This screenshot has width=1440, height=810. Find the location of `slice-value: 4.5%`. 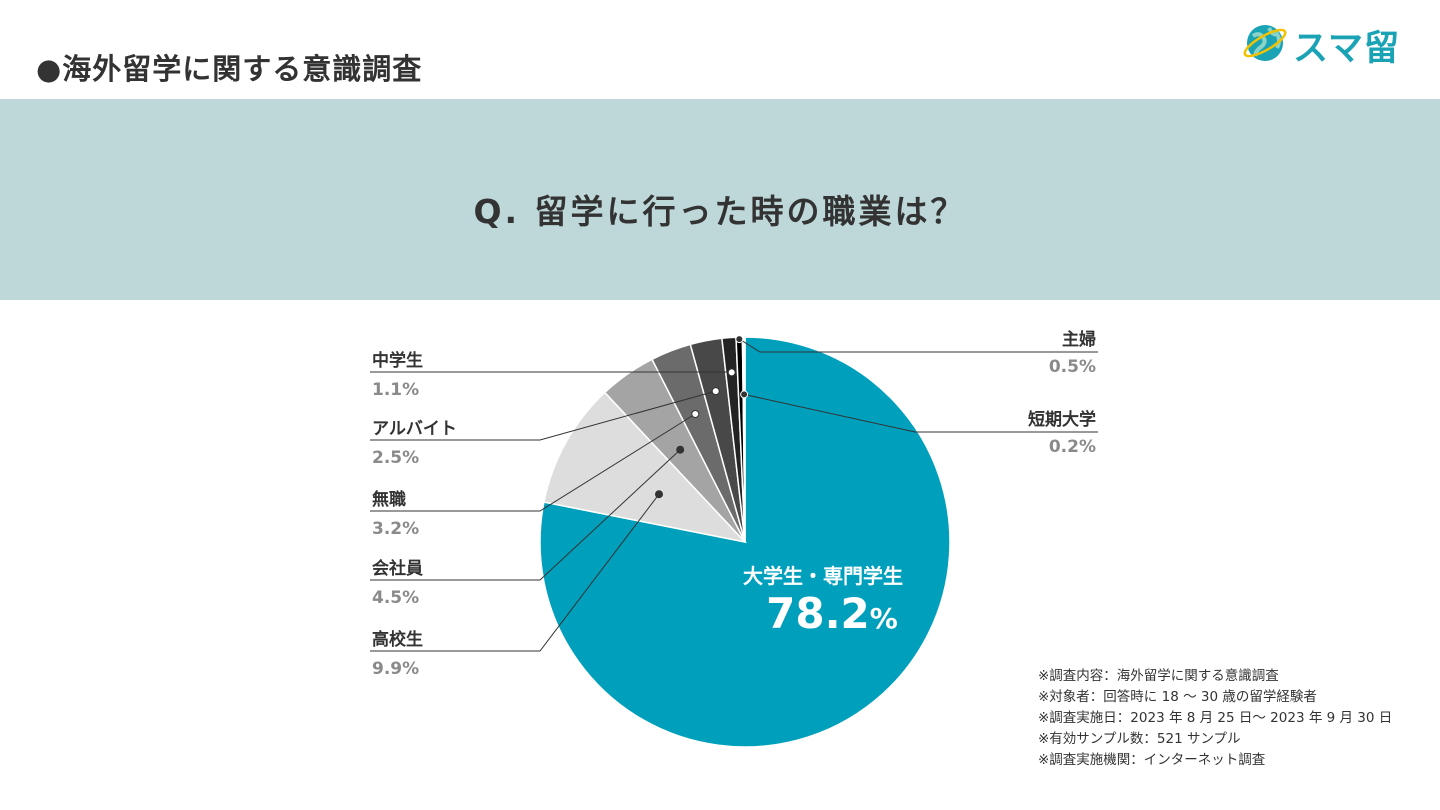

slice-value: 4.5% is located at coordinates (395, 598).